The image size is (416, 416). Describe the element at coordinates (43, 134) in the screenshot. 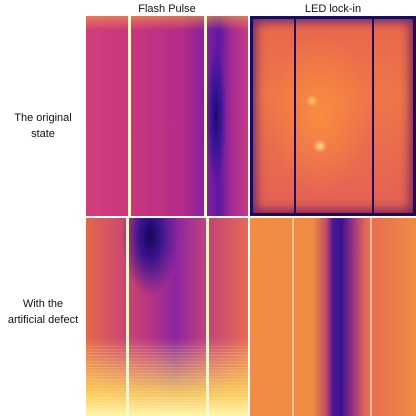

I see `row-label-original-line2: state` at that location.